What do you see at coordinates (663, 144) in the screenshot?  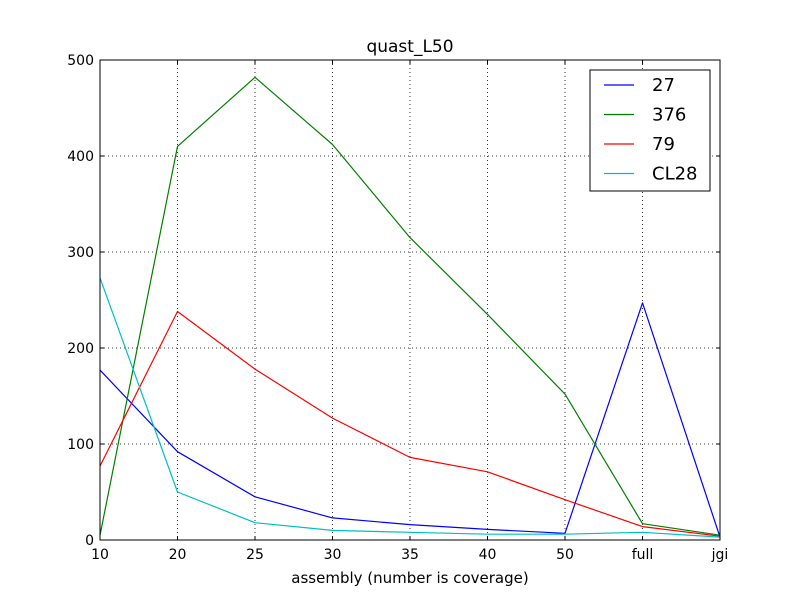 I see `legend-label: 79` at bounding box center [663, 144].